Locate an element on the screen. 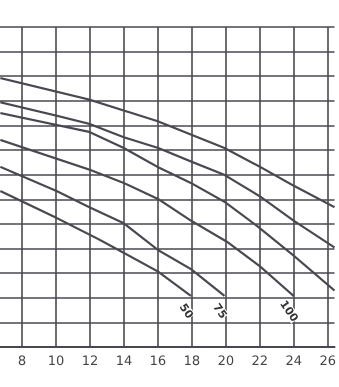  x-tick-label: 16 is located at coordinates (158, 361).